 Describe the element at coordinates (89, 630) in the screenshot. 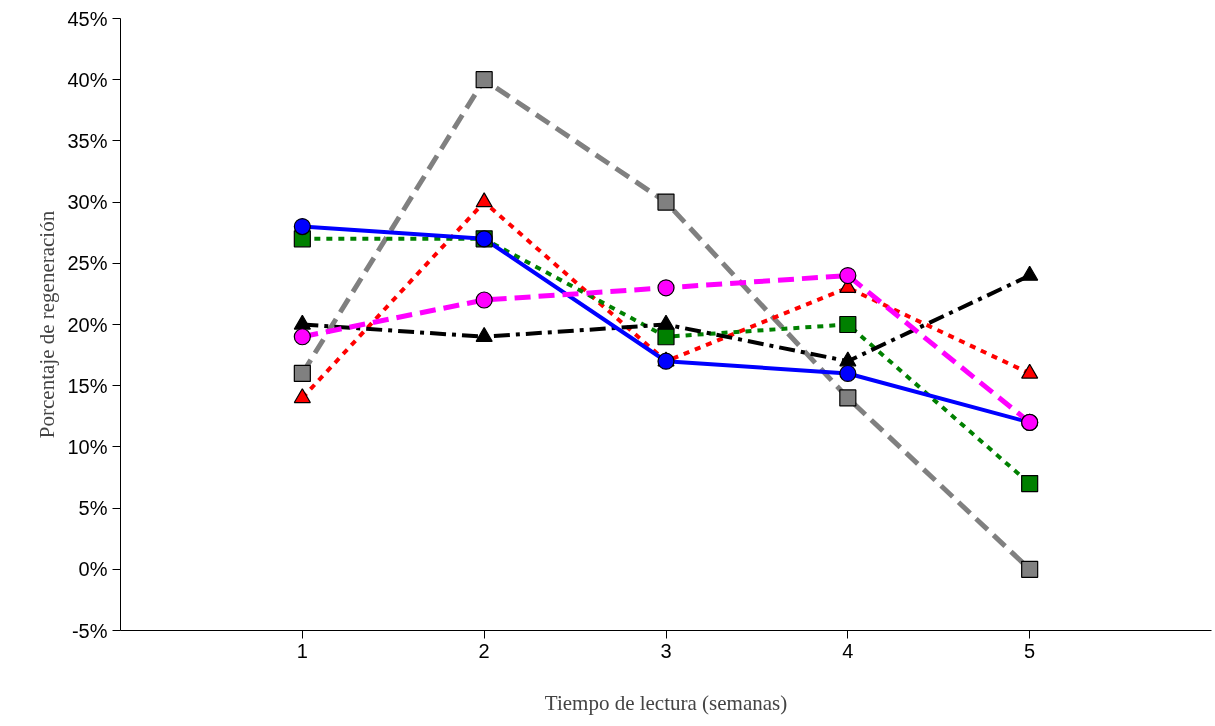

I see `y-tick-label: -5%` at that location.